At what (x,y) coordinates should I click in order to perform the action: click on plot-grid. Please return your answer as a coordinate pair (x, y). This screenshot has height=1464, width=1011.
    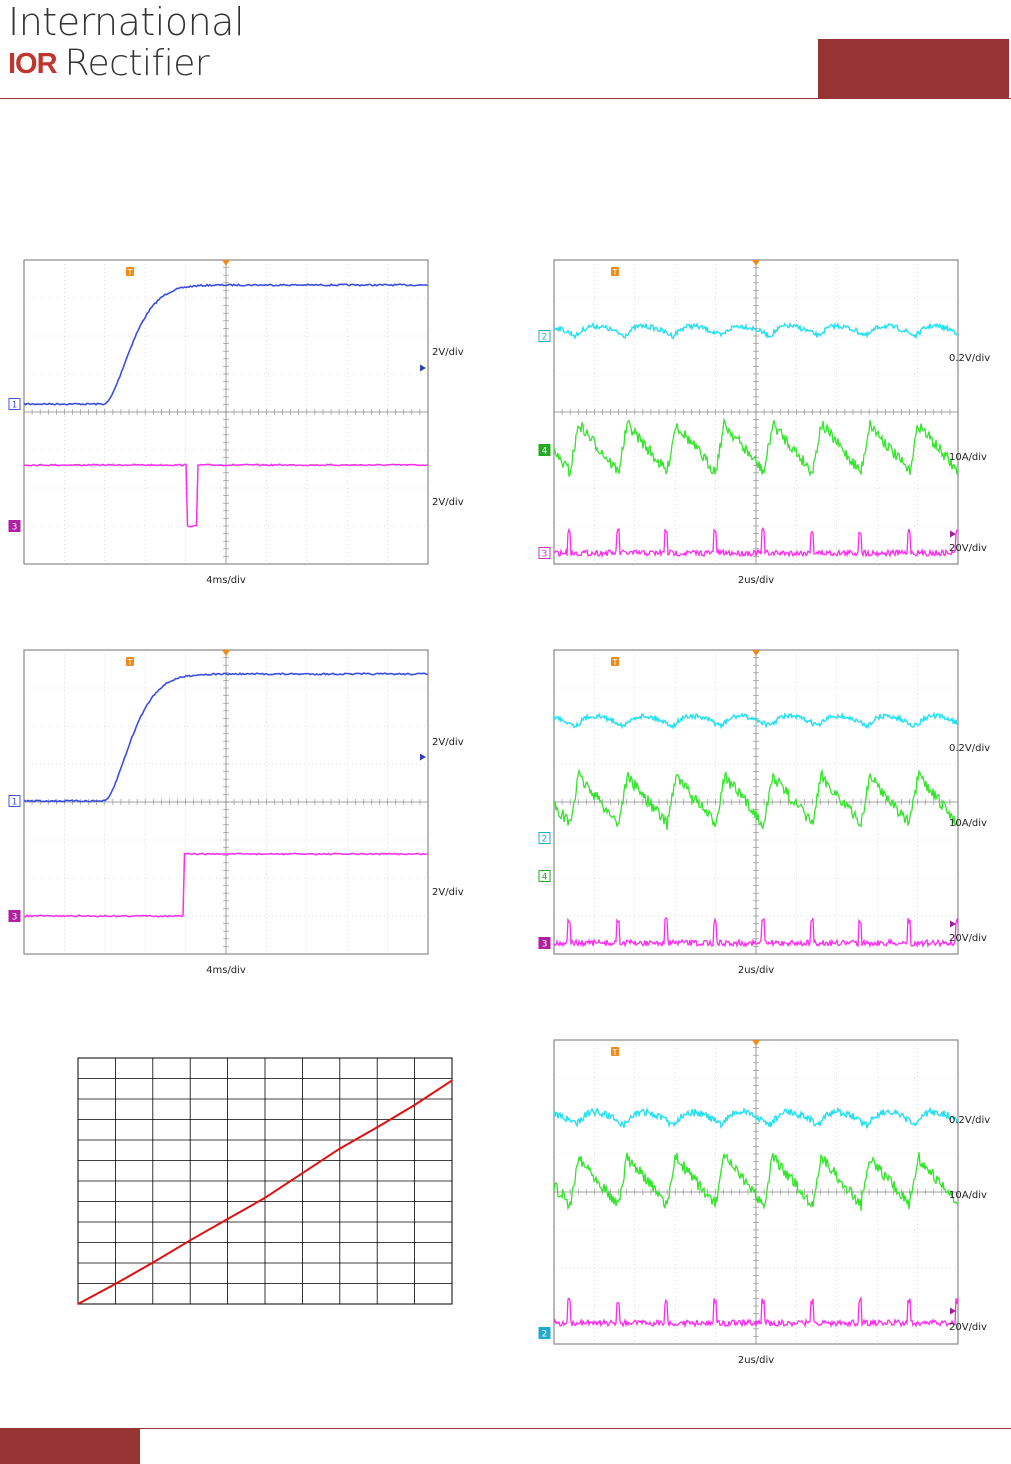
    Looking at the image, I should click on (265, 1181).